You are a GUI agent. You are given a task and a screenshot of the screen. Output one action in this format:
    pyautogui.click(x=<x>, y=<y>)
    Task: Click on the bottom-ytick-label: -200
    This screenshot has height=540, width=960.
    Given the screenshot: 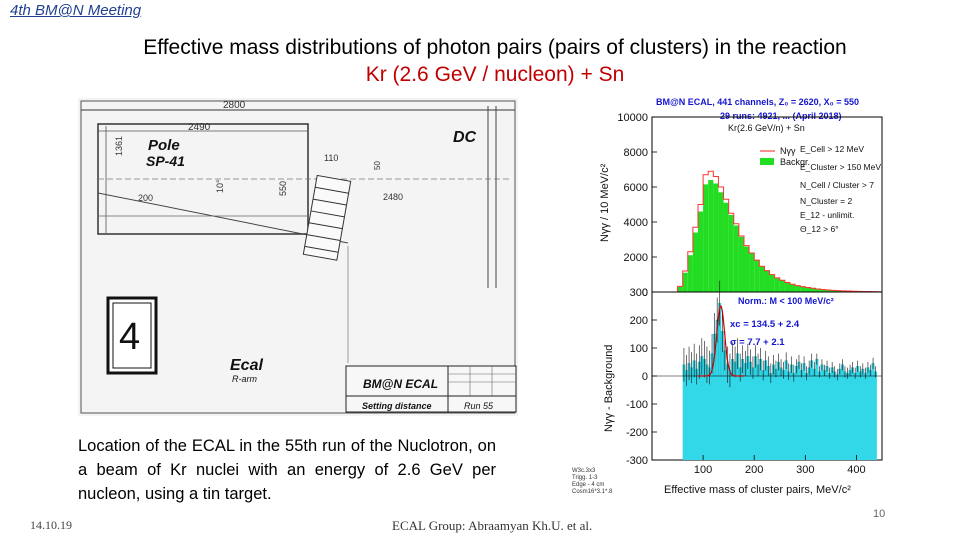 What is the action you would take?
    pyautogui.click(x=637, y=433)
    